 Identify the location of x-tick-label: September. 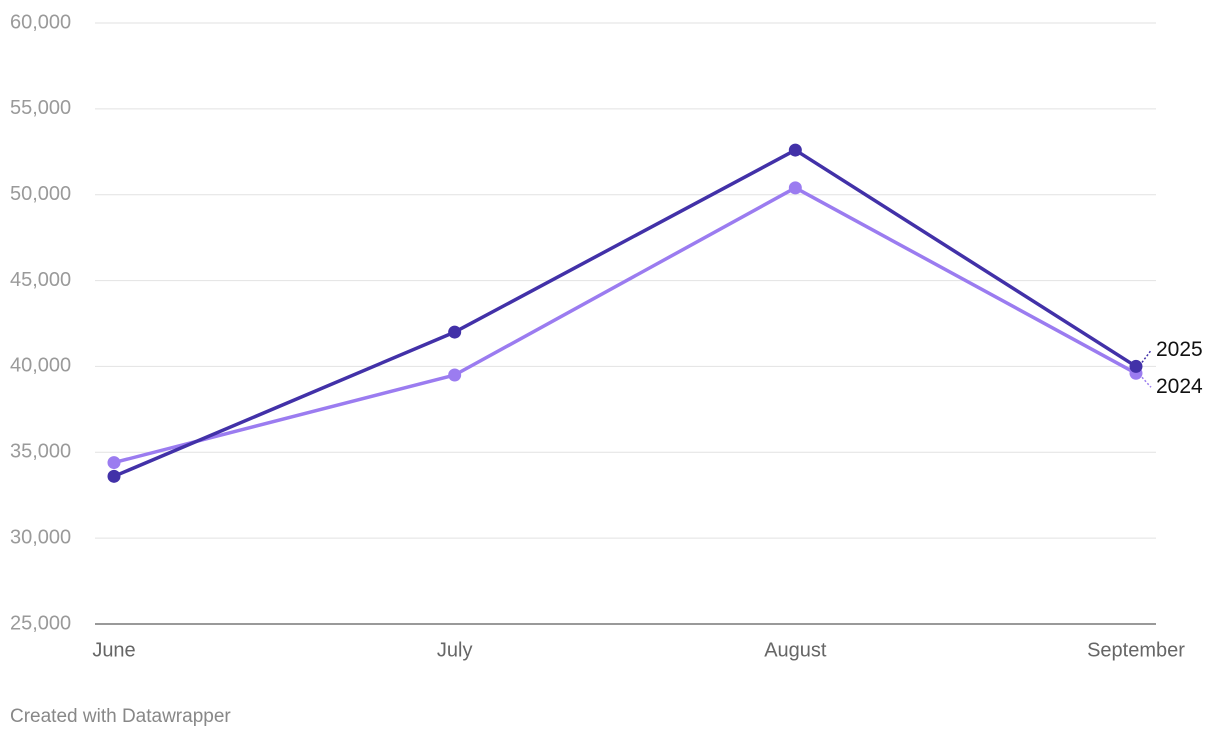
(1136, 650).